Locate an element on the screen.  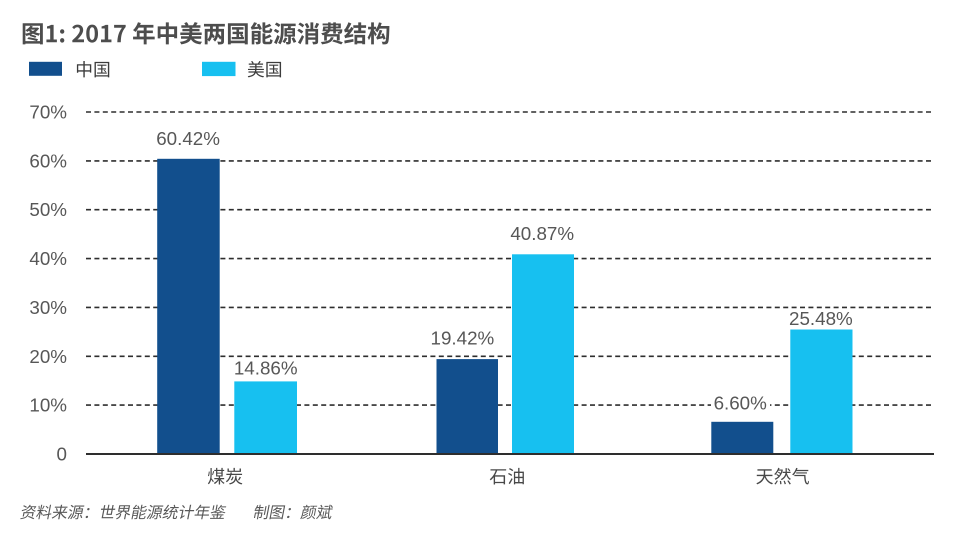
svg-text: 30% is located at coordinates (48, 307).